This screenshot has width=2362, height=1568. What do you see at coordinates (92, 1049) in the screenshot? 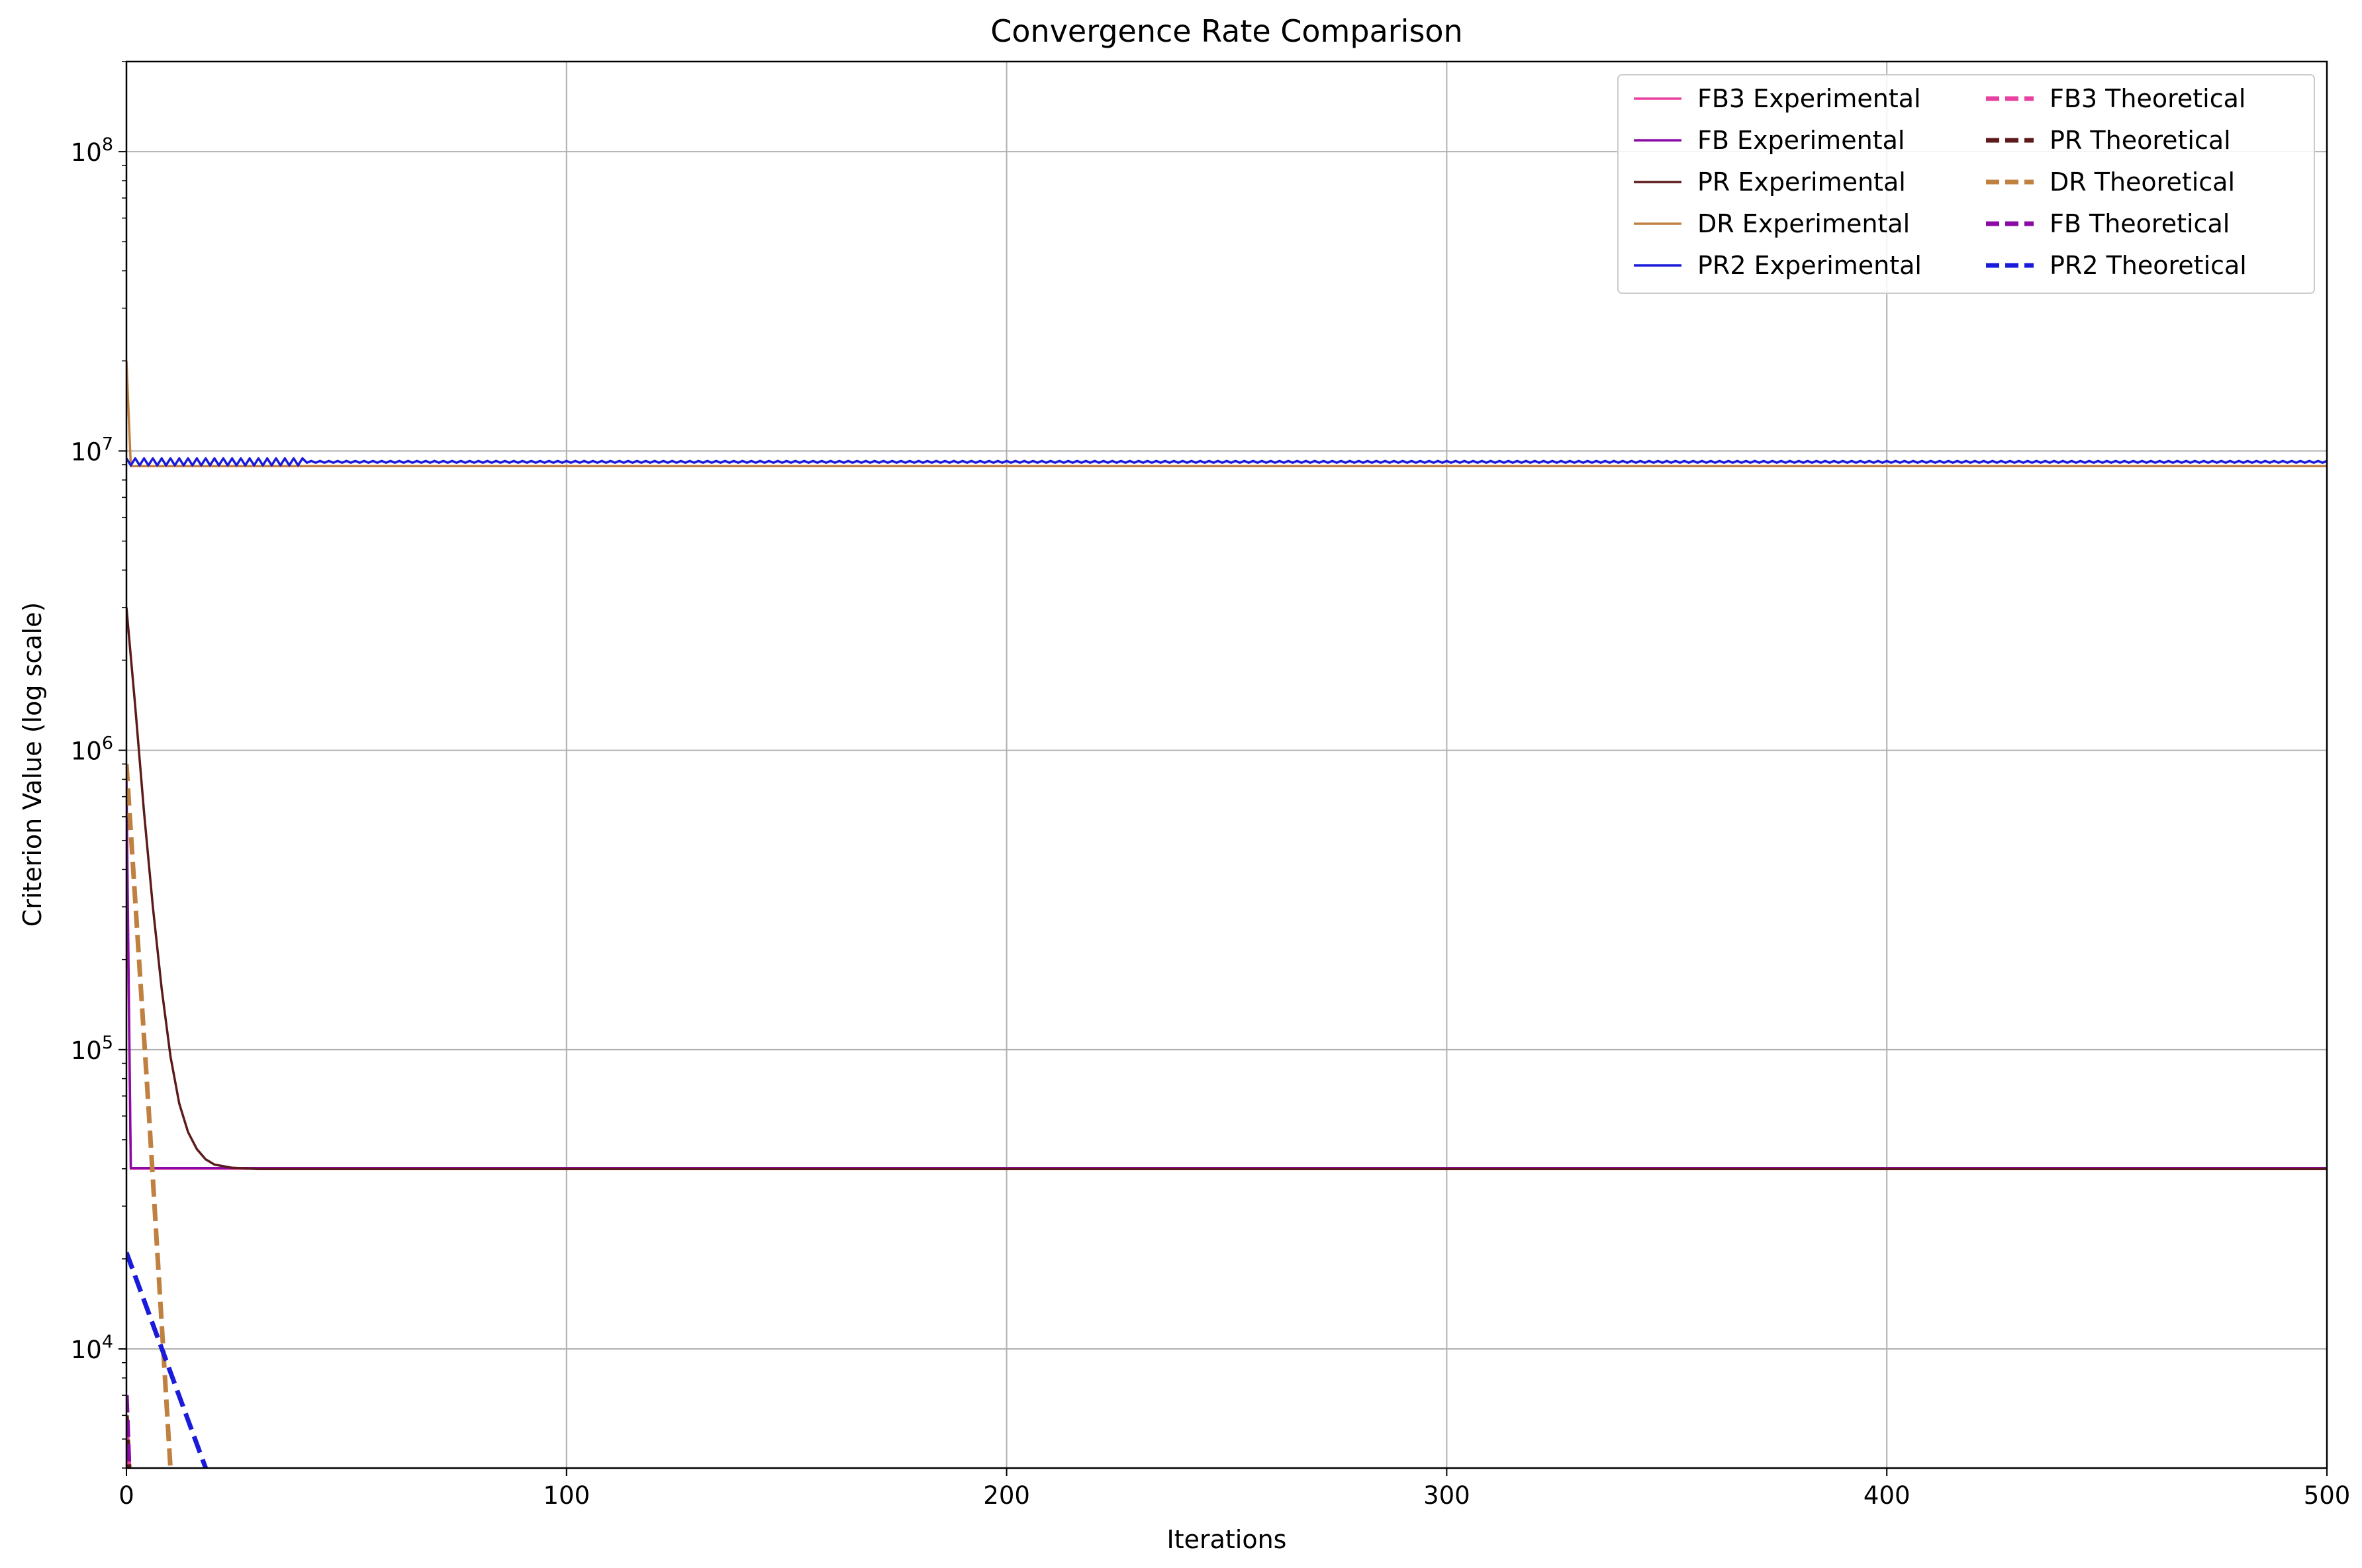
I see `y-tick-label: 10⁵` at bounding box center [92, 1049].